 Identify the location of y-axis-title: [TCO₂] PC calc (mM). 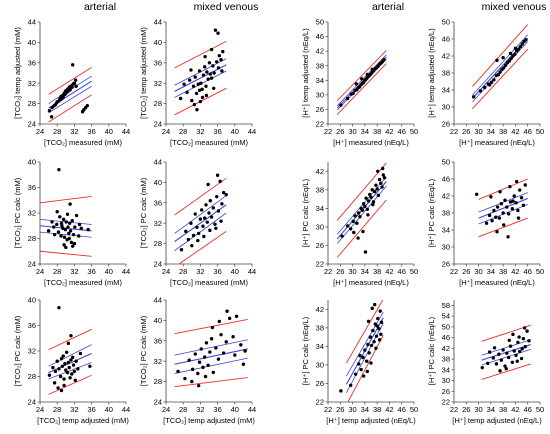
(143, 350).